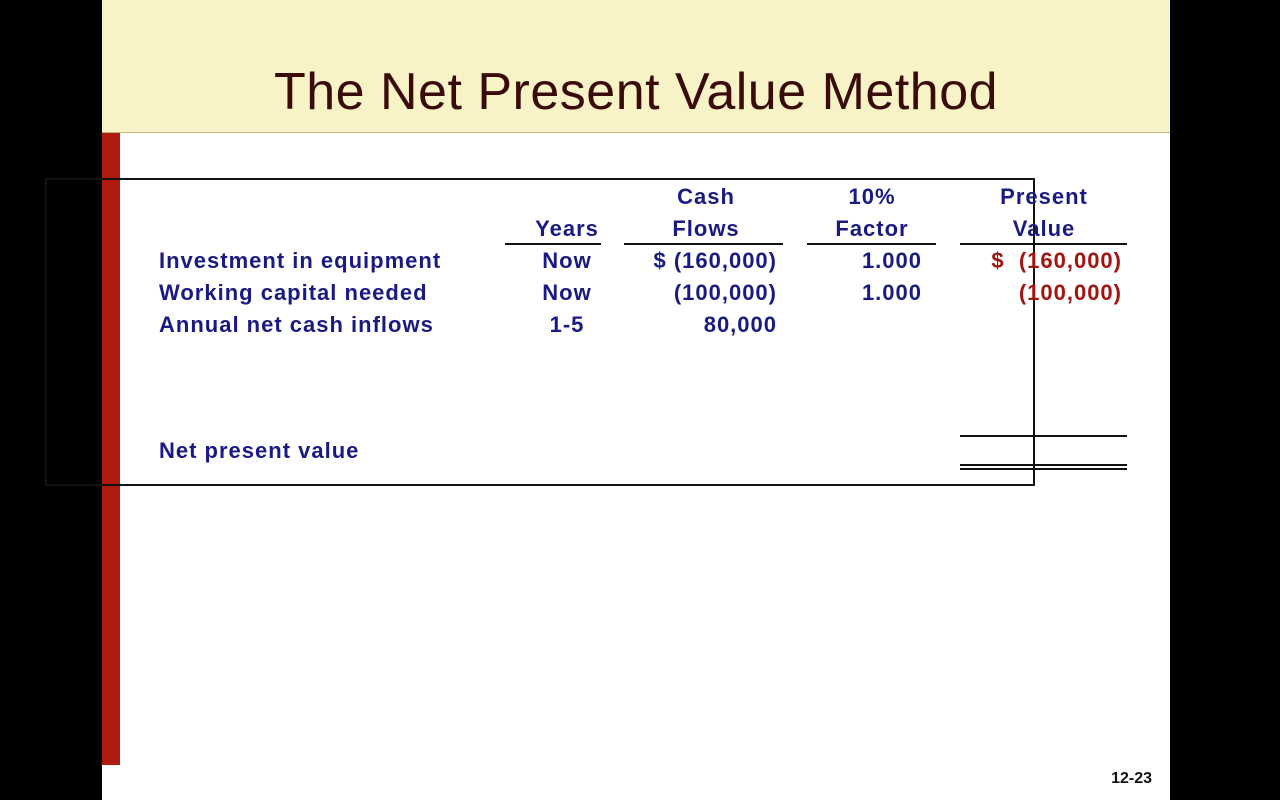  I want to click on column-header: Cash, so click(706, 196).